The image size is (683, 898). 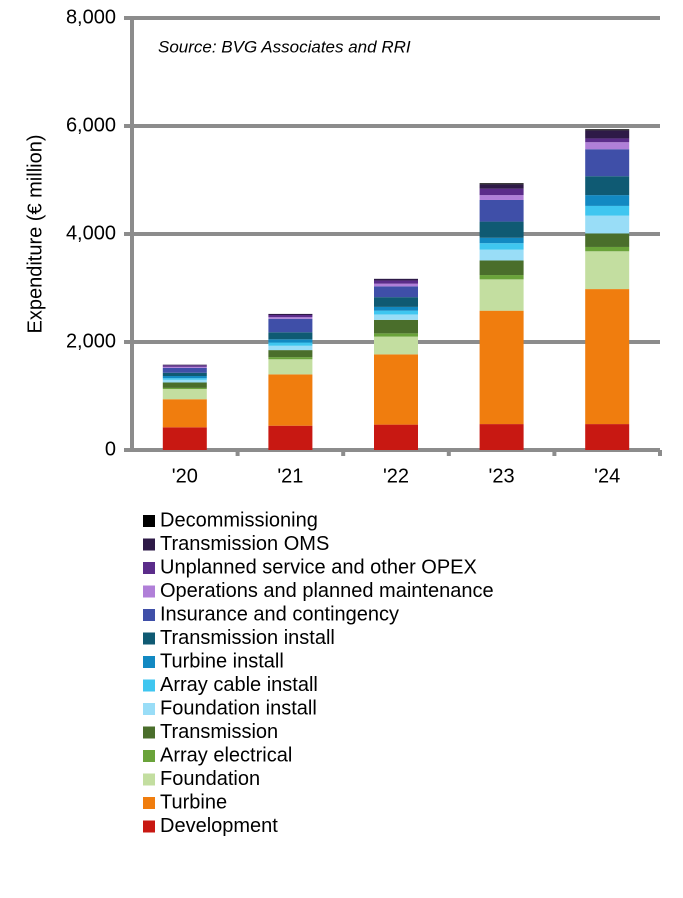 What do you see at coordinates (219, 732) in the screenshot?
I see `legend-label: Transmission` at bounding box center [219, 732].